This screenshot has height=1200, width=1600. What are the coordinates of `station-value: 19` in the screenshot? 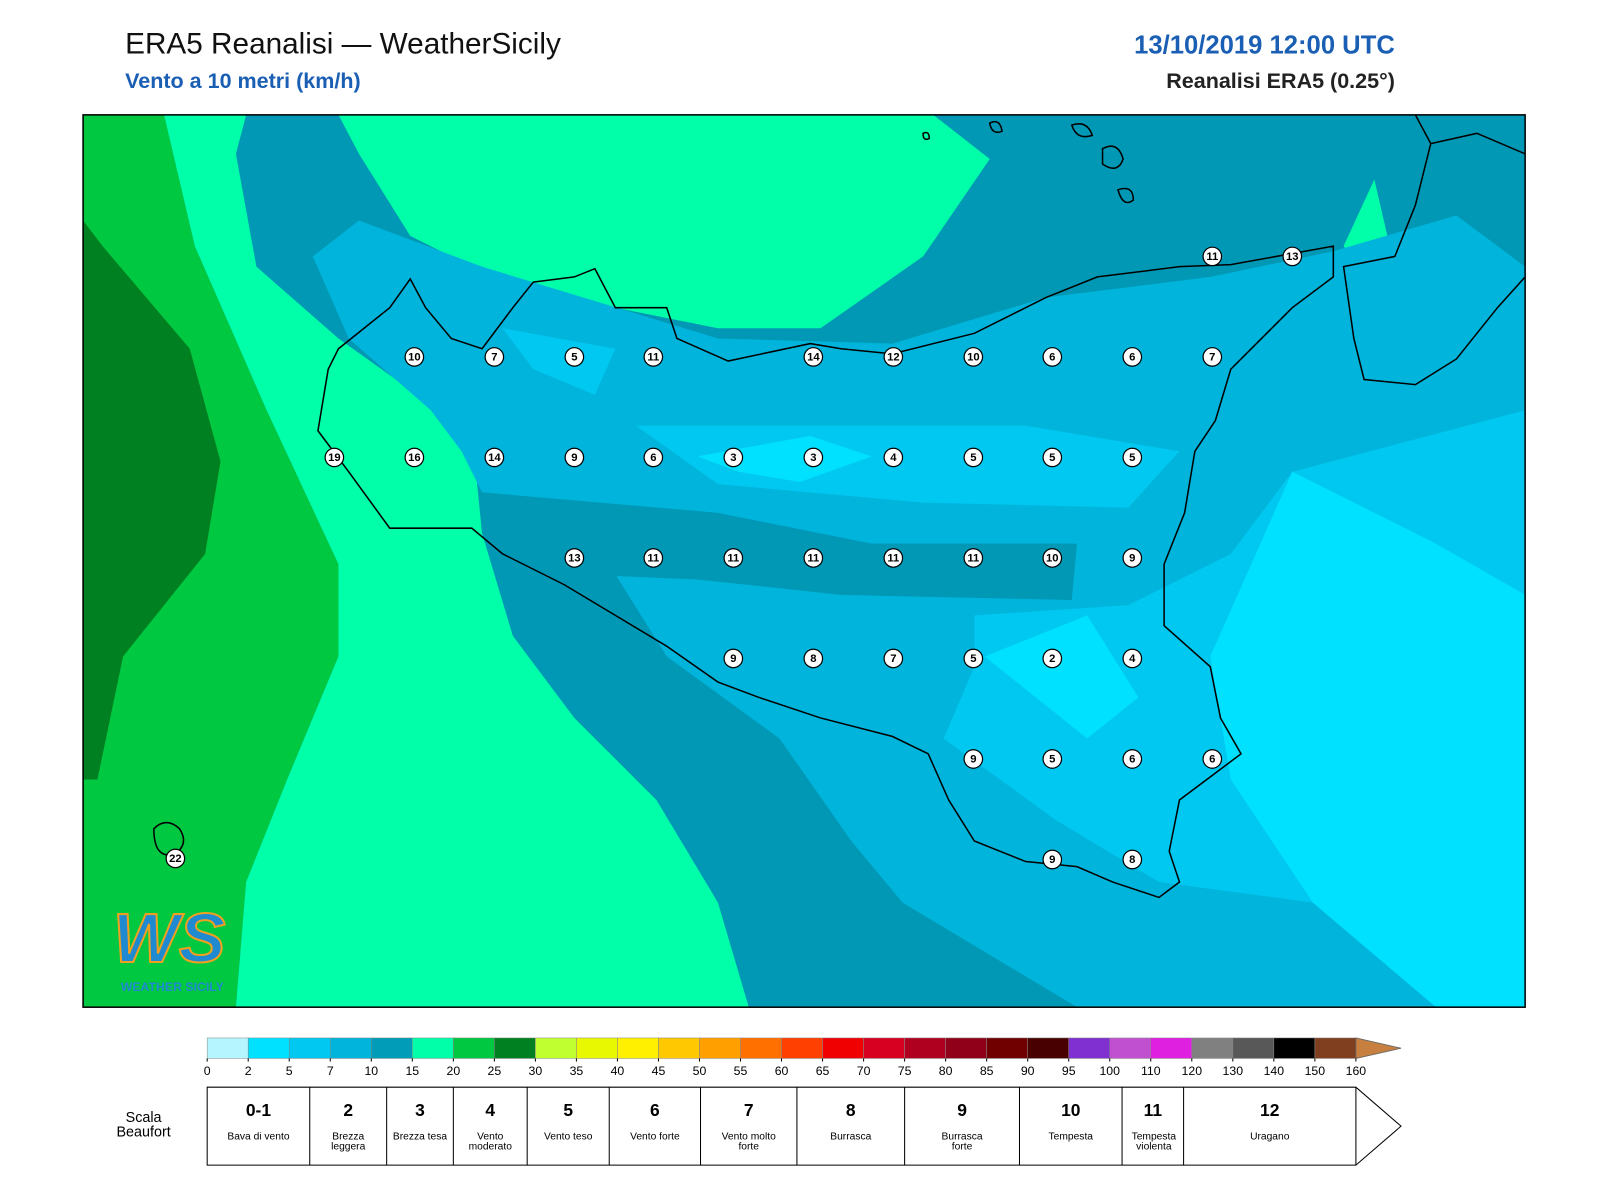 It's located at (334, 458).